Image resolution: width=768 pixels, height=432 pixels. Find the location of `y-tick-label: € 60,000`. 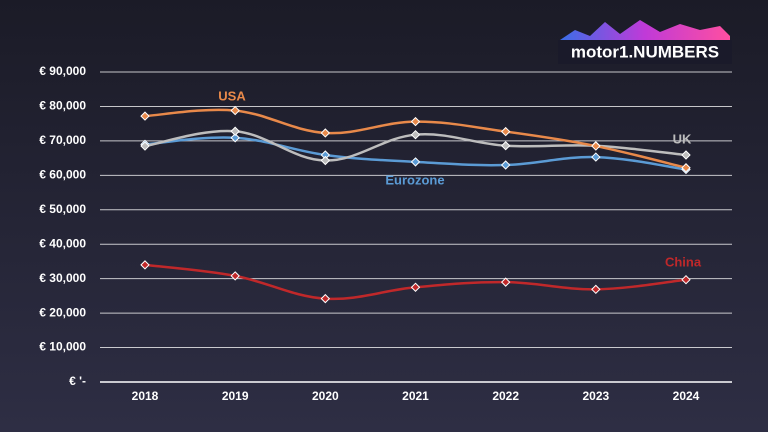

y-tick-label: € 60,000 is located at coordinates (62, 175).